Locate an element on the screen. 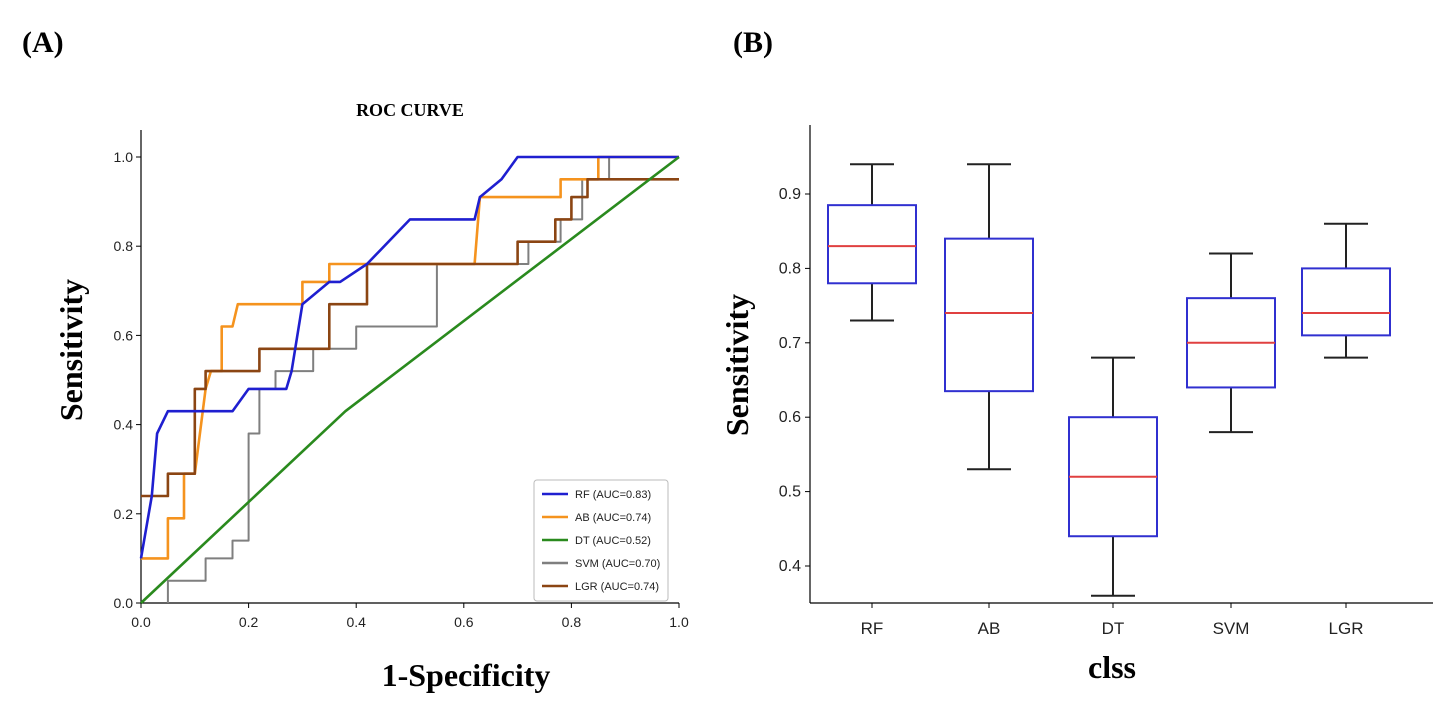  roc-x-tick-label: 0.0 is located at coordinates (141, 622).